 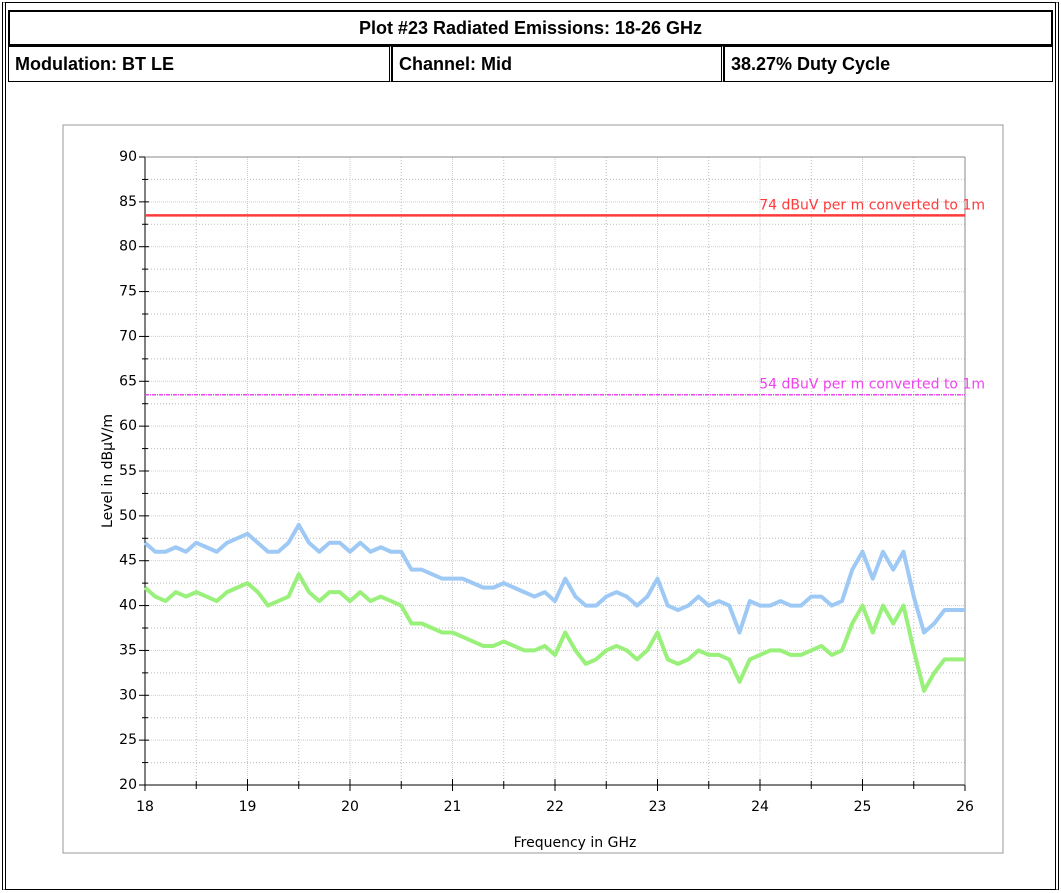 What do you see at coordinates (453, 807) in the screenshot?
I see `x-tick-label: 21` at bounding box center [453, 807].